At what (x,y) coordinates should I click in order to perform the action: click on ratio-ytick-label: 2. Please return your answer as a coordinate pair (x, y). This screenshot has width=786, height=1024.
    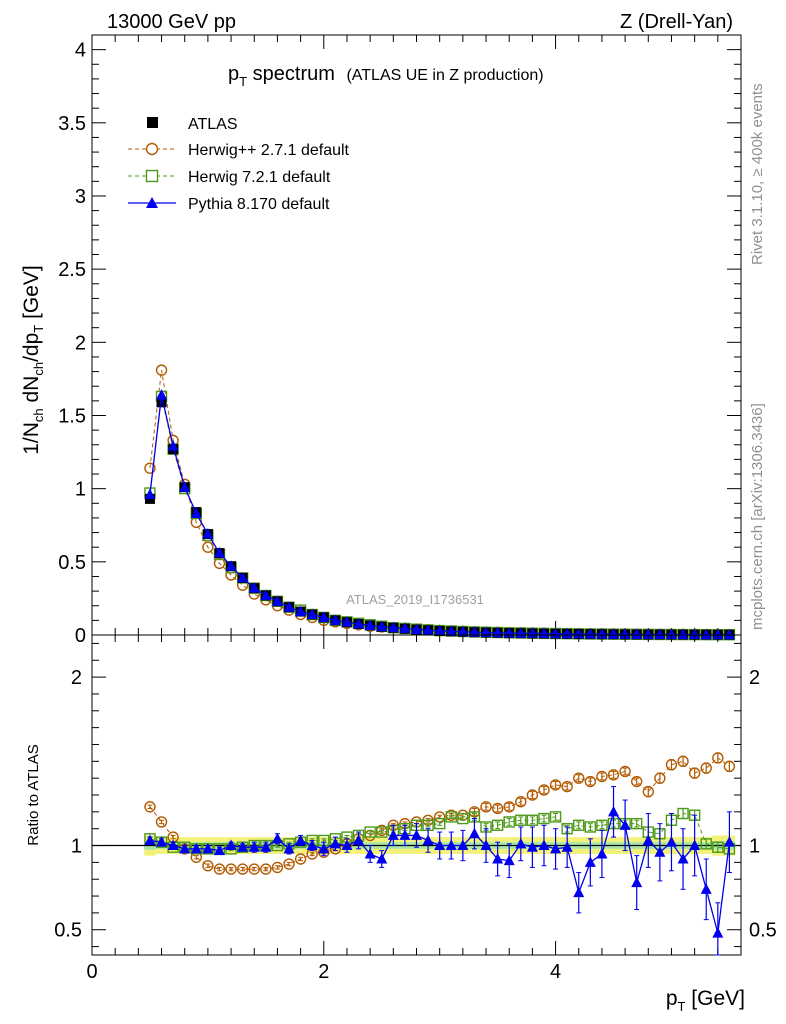
    Looking at the image, I should click on (76, 678).